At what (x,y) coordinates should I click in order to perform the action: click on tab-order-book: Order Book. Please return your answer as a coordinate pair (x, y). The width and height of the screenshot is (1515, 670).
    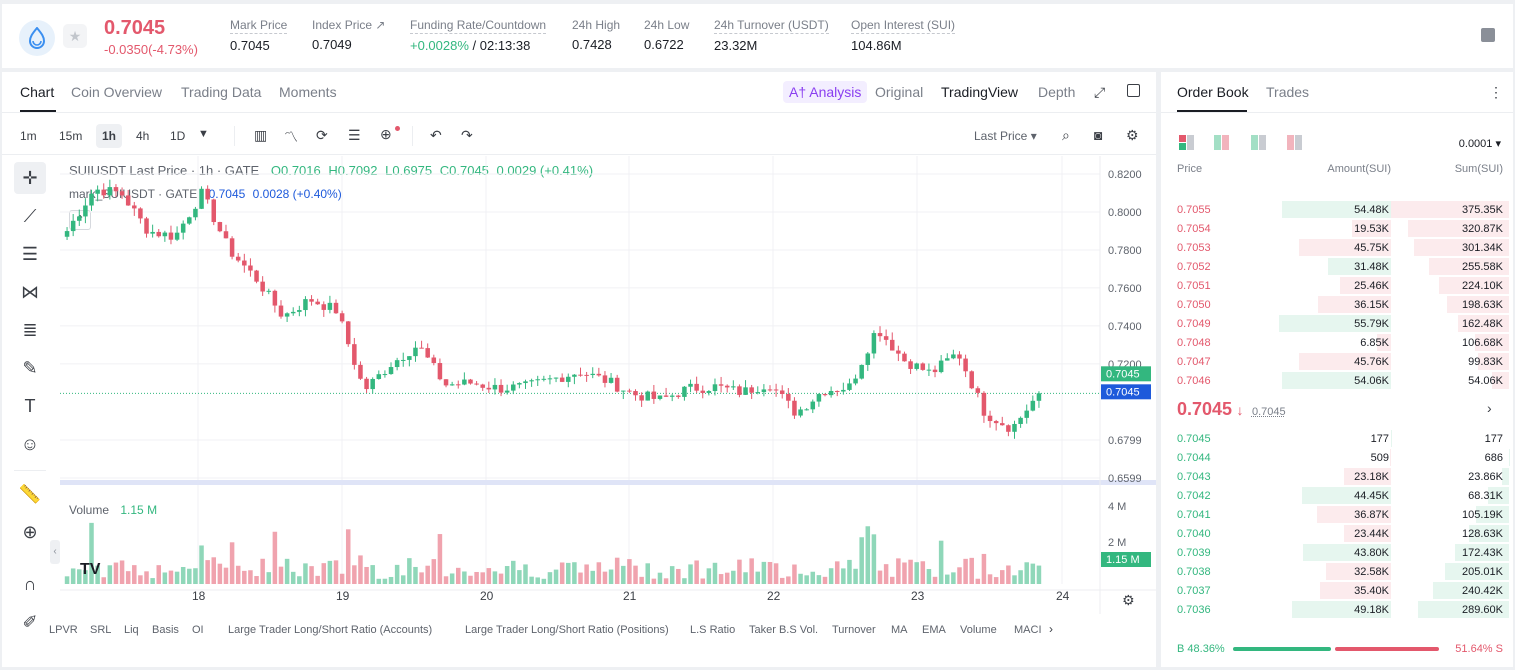
    Looking at the image, I should click on (1213, 92).